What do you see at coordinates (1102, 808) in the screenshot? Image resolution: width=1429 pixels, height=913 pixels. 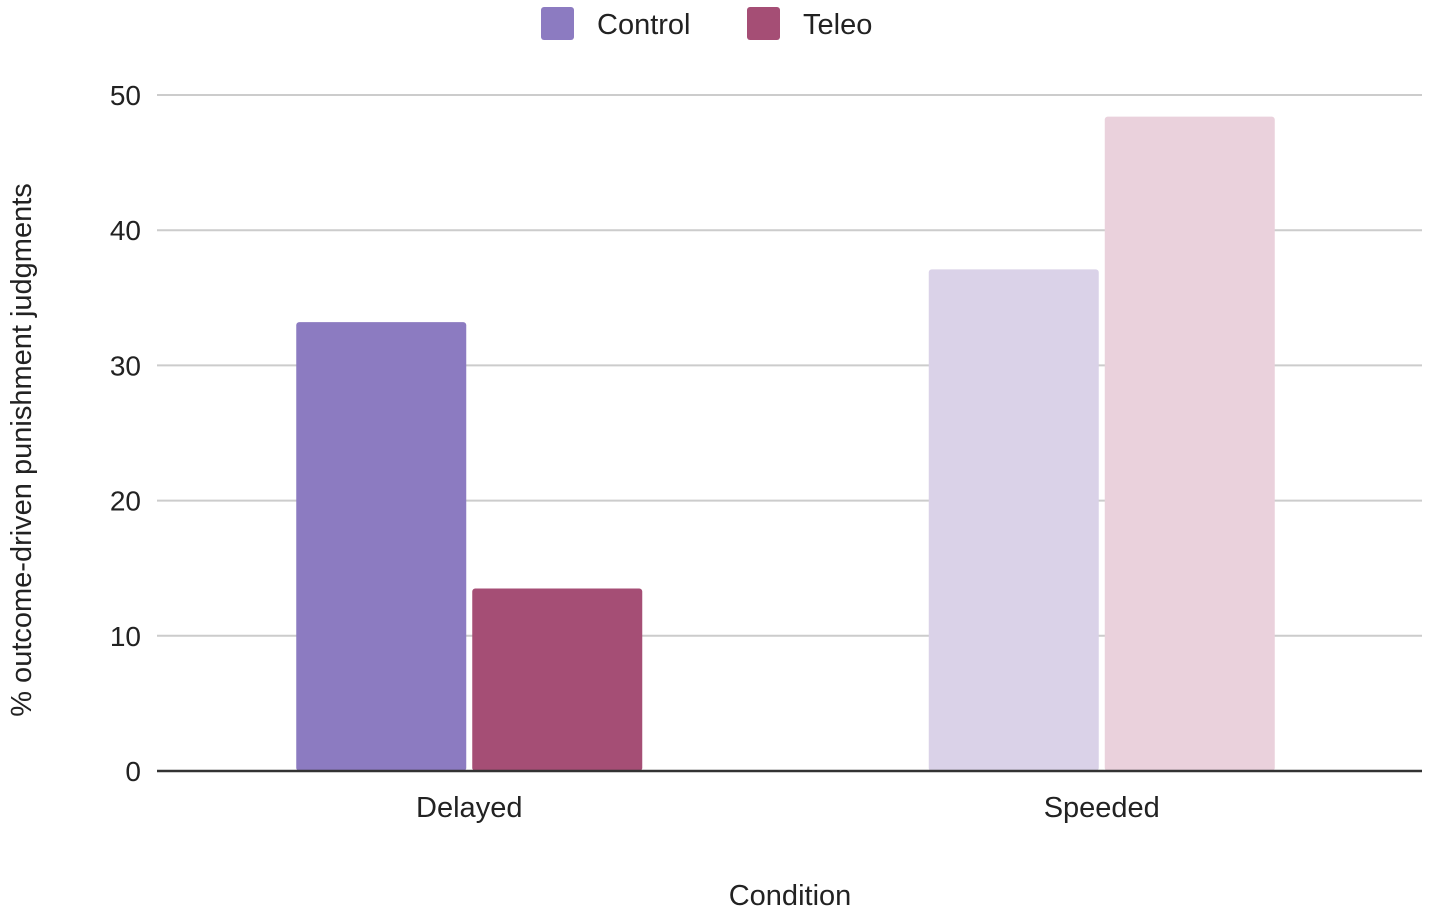 I see `x-tick-label: Speeded` at bounding box center [1102, 808].